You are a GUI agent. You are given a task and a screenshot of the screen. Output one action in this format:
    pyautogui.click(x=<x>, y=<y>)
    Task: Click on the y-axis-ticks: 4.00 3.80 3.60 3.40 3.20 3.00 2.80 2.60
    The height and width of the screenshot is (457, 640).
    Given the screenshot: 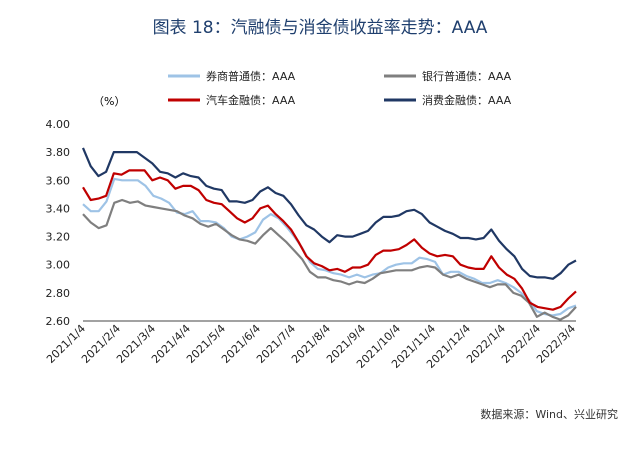 What is the action you would take?
    pyautogui.click(x=58, y=223)
    